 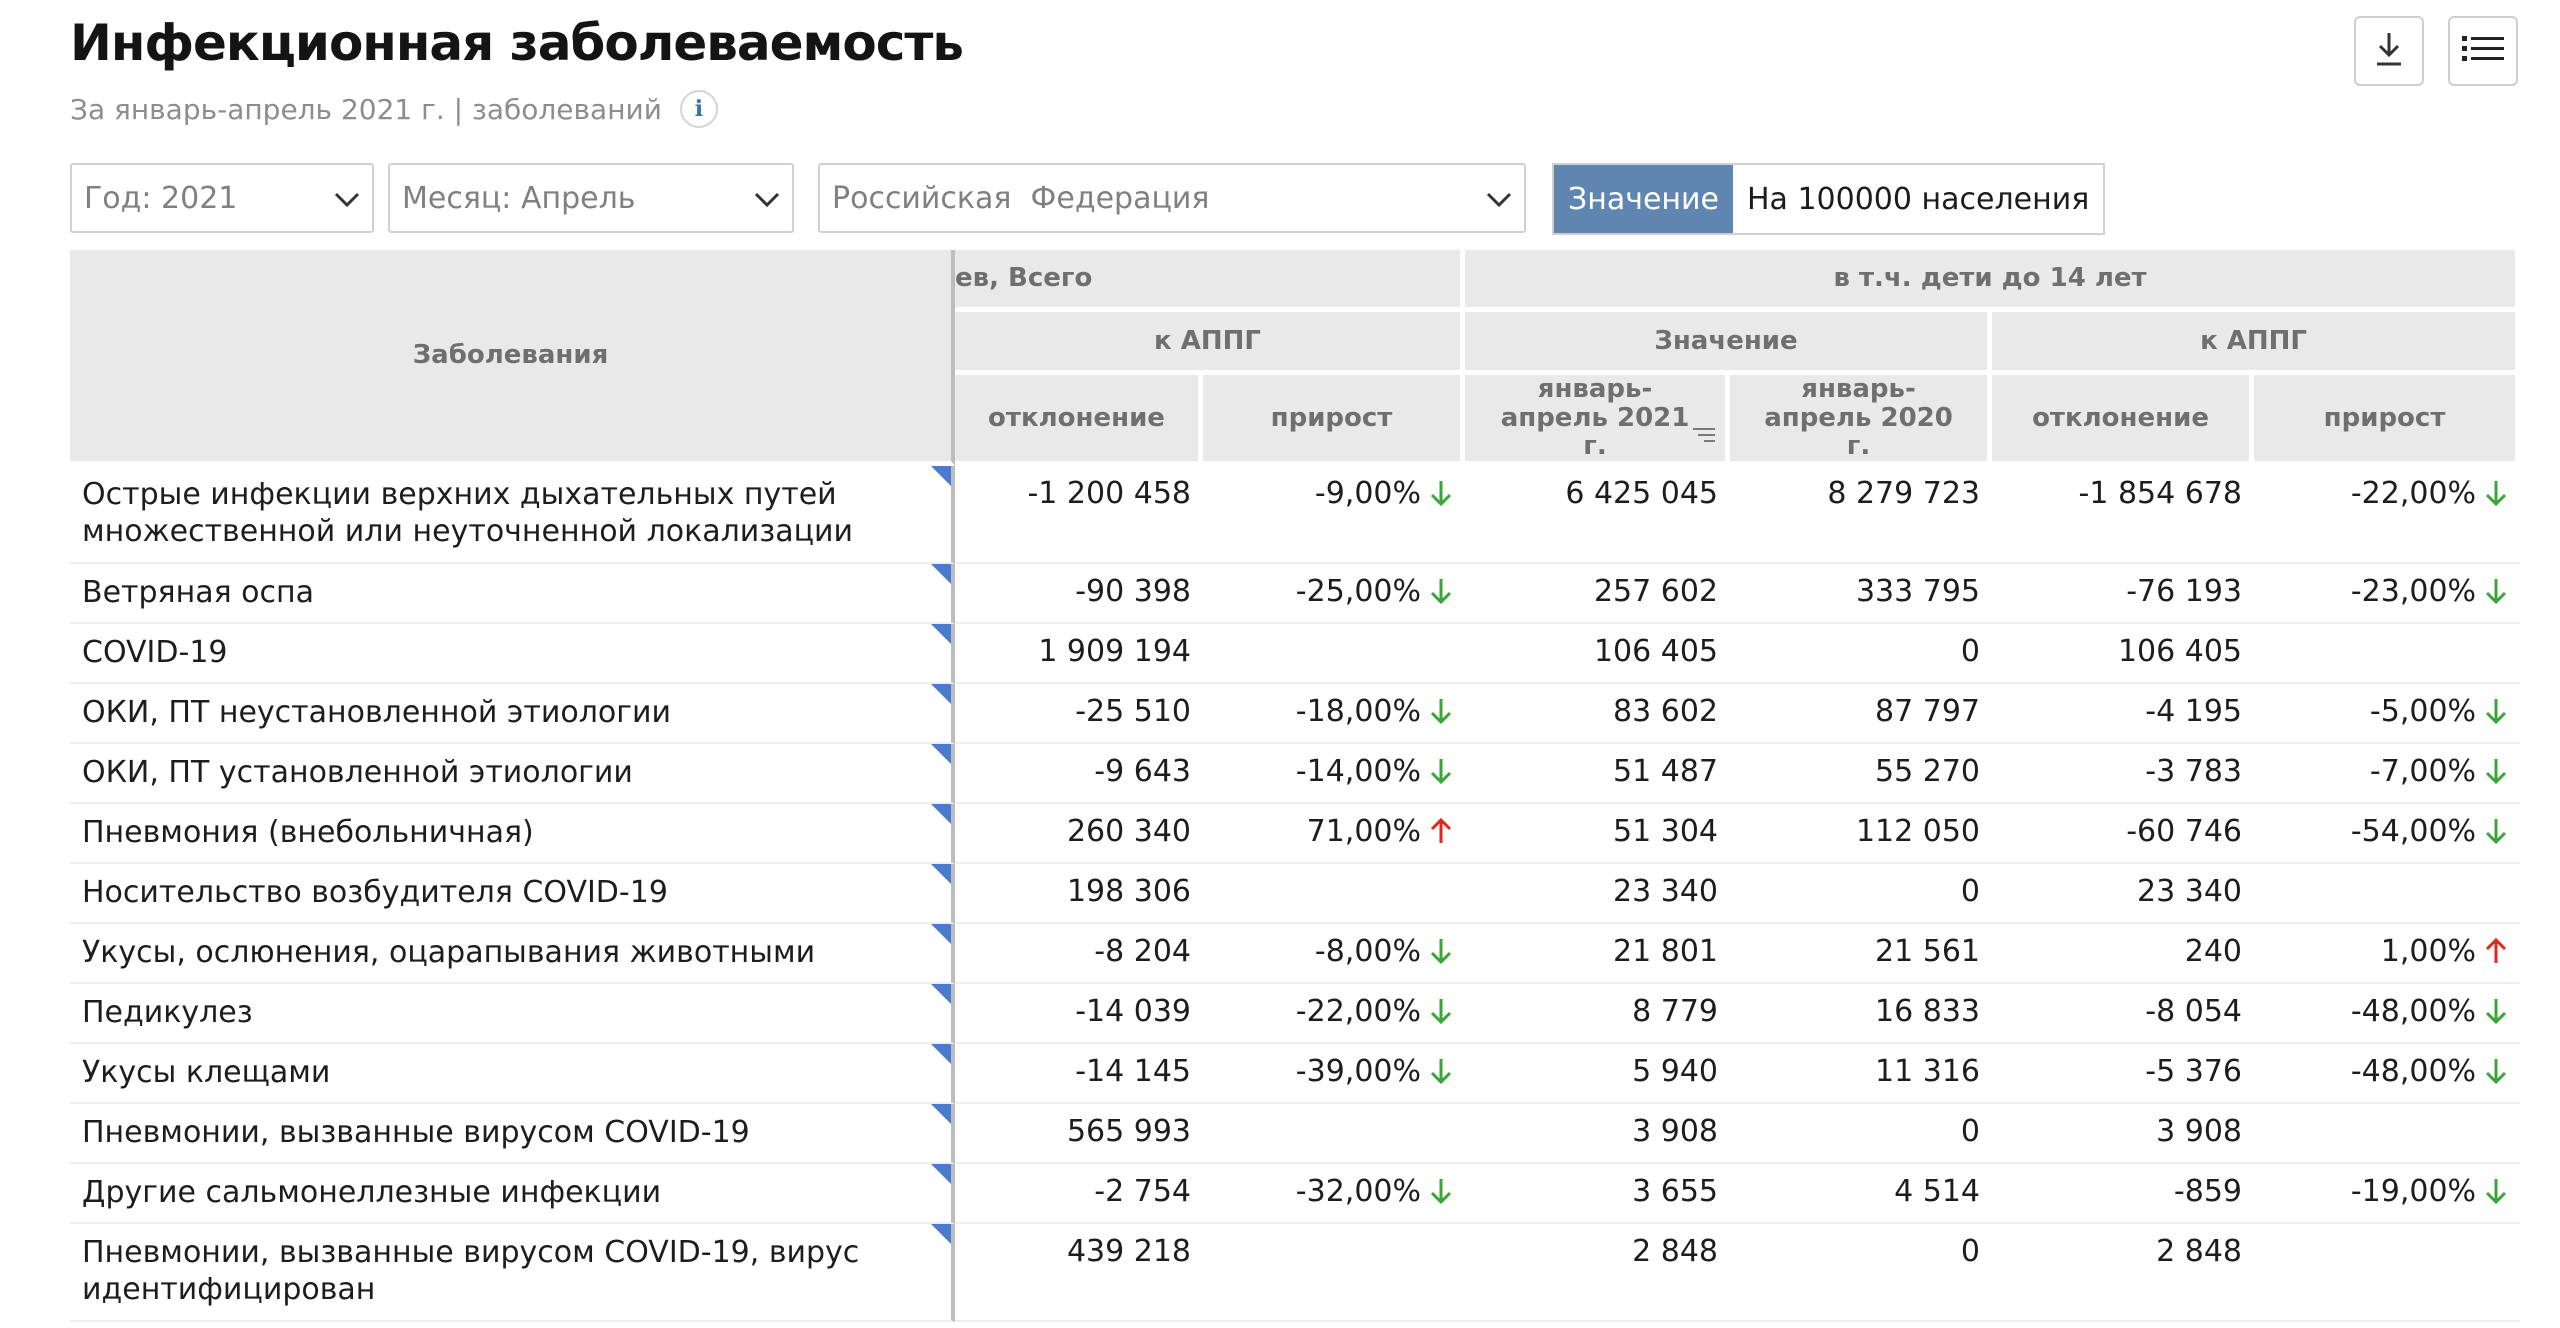 I want to click on deviation-cell: 260 340, so click(x=1079, y=834).